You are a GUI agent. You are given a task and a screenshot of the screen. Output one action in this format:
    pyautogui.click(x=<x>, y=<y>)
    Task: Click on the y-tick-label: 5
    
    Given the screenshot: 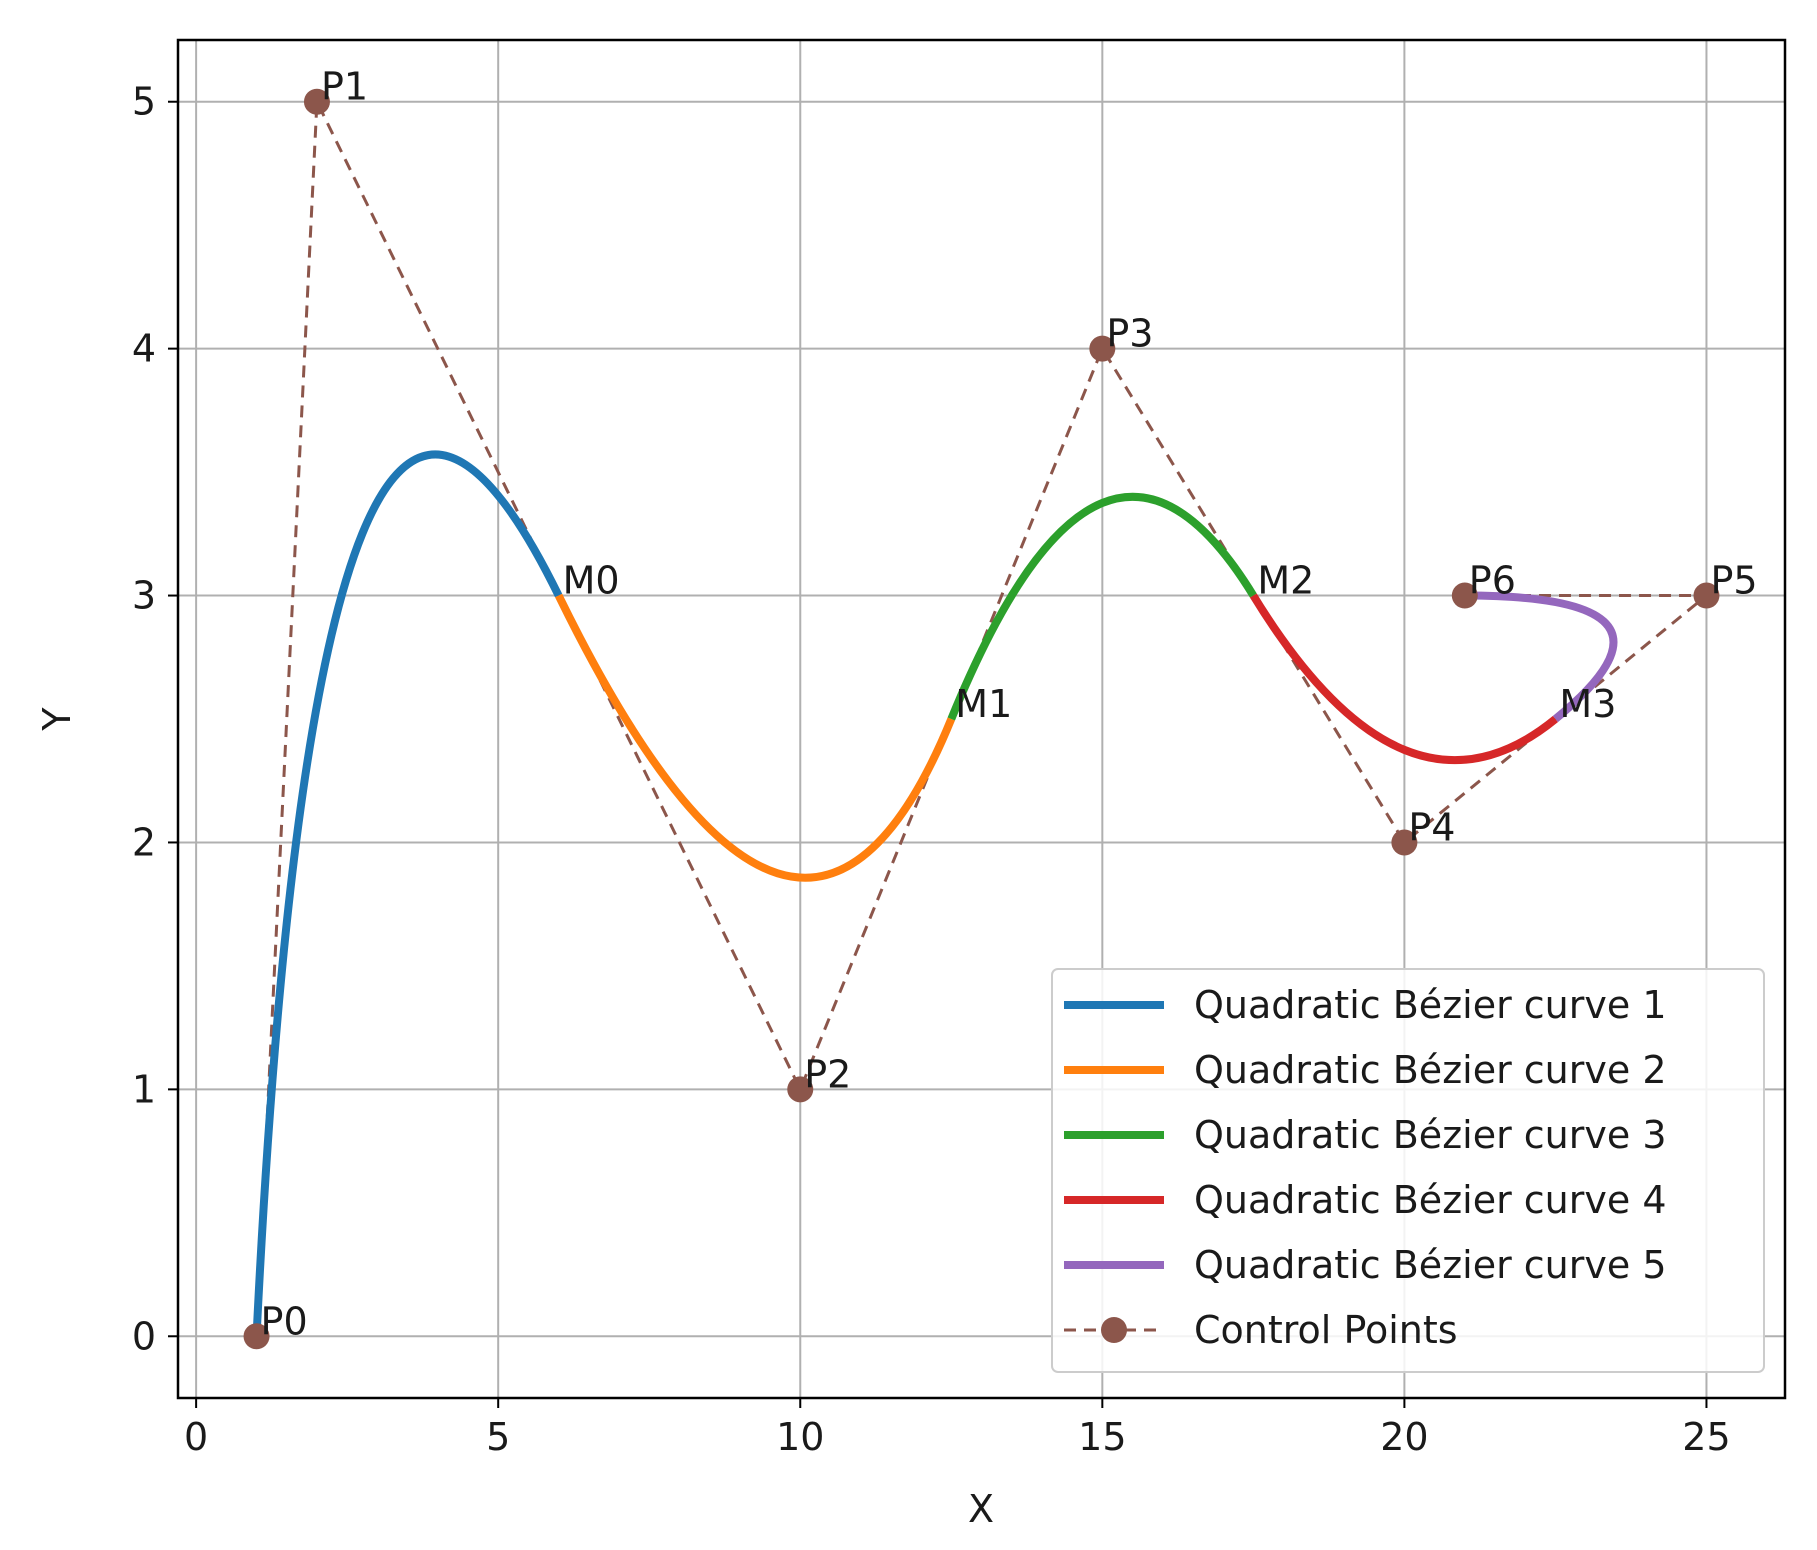 What is the action you would take?
    pyautogui.click(x=144, y=102)
    